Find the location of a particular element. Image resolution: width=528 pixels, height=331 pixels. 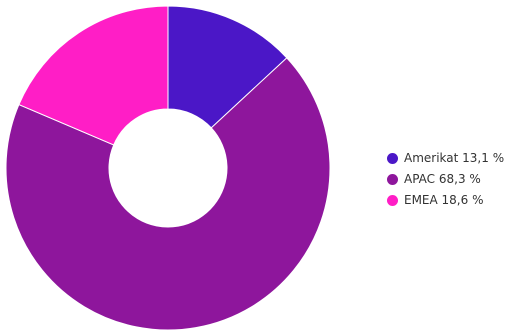

slice-amerikat is located at coordinates (227, 67).